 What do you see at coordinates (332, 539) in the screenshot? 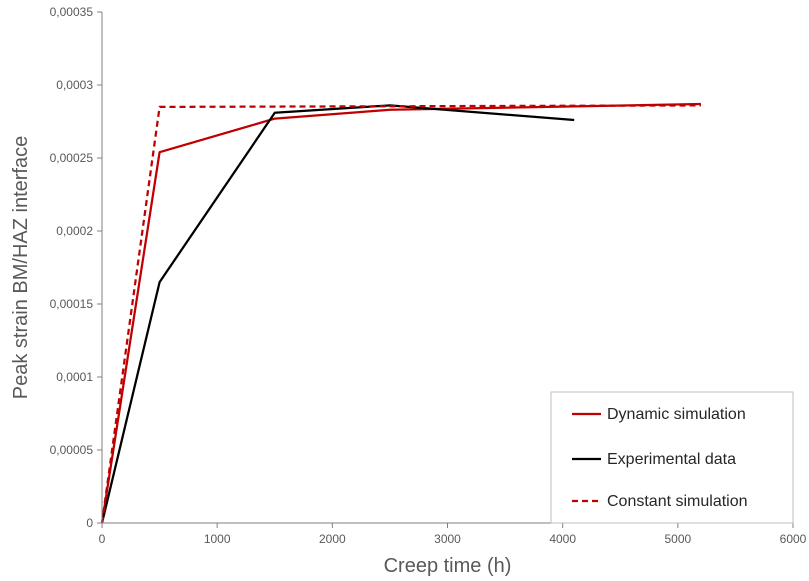
I see `x-tick-label: 2000` at bounding box center [332, 539].